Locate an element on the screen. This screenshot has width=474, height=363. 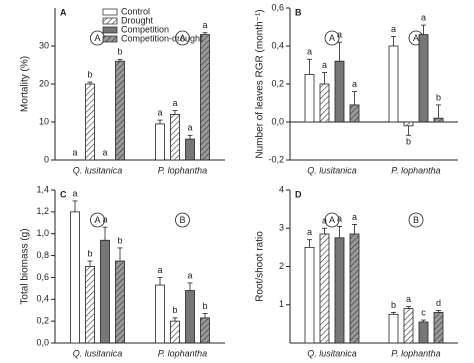
y-tick-label: 1,0 is located at coordinates (42, 233).